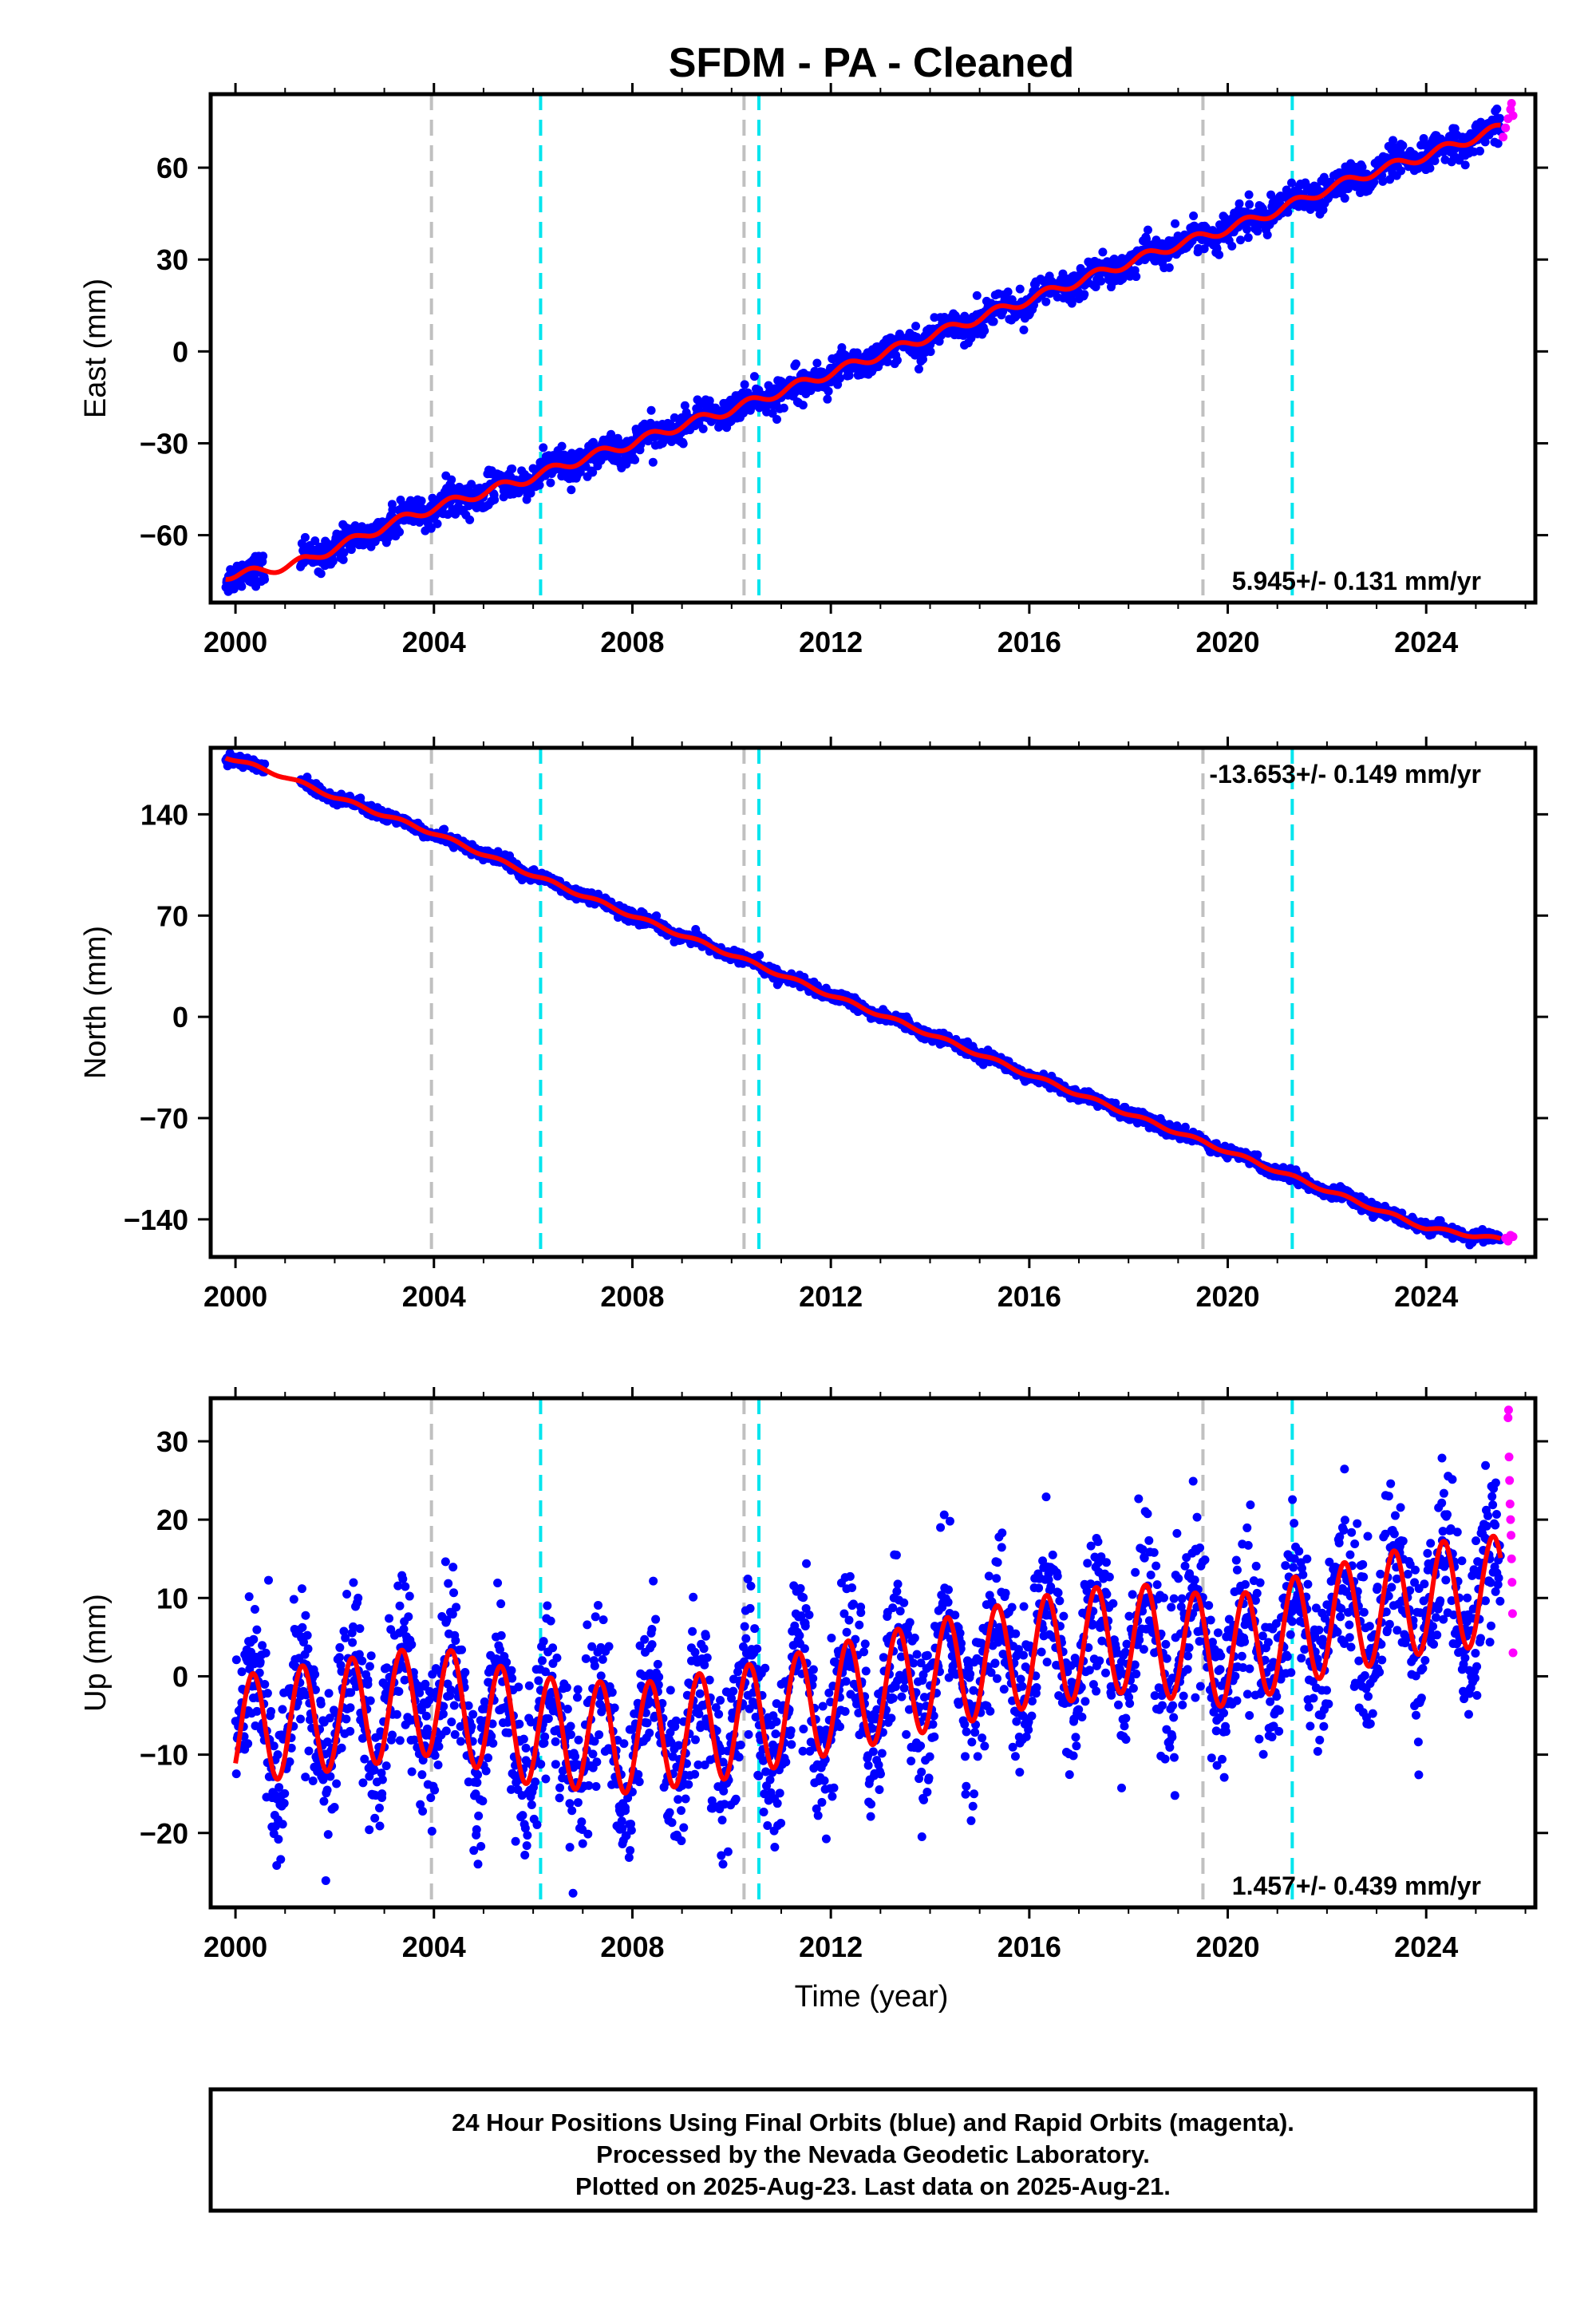 The height and width of the screenshot is (2316, 1596). Describe the element at coordinates (1356, 581) in the screenshot. I see `rate-annotation-east: 5.945+/- 0.131 mm/yr` at that location.